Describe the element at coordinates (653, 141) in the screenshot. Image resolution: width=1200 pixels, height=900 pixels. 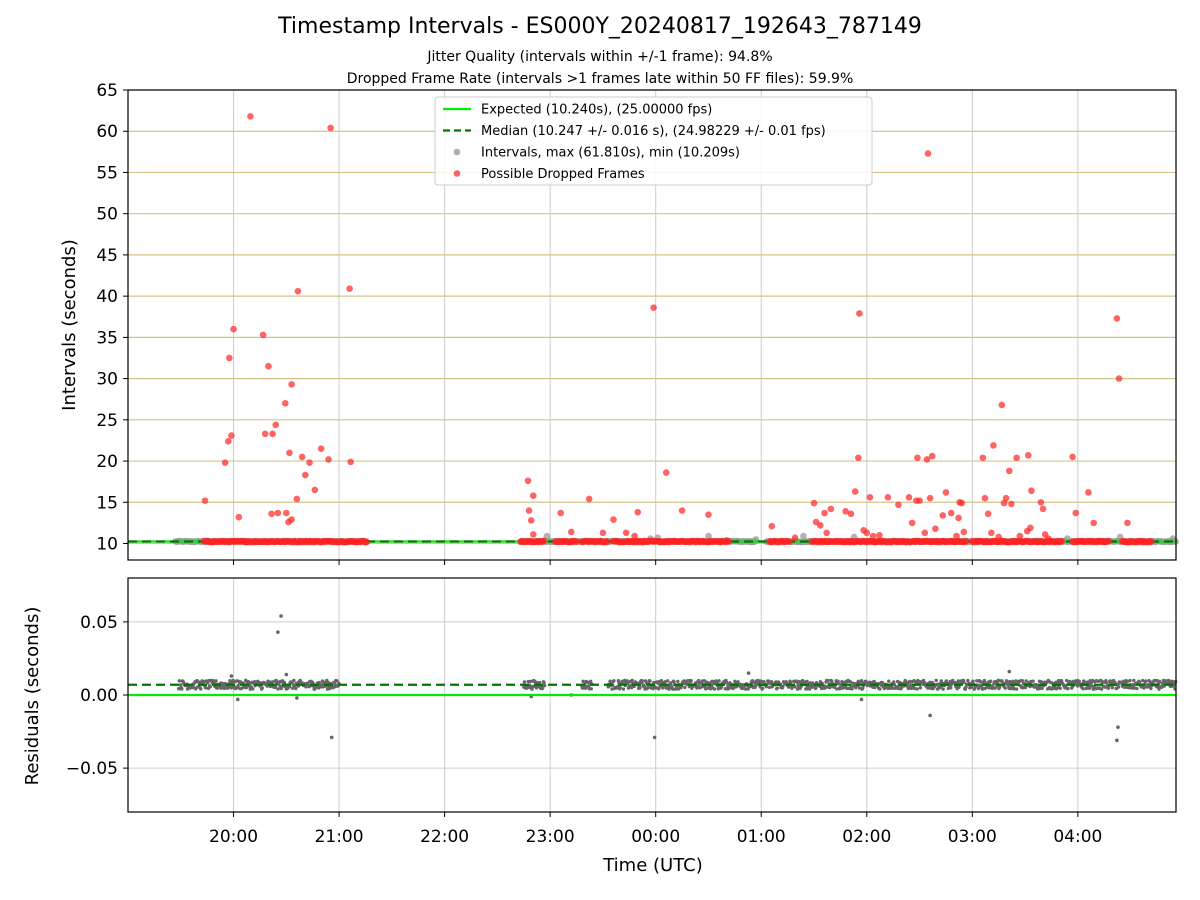
I see `legend-box` at that location.